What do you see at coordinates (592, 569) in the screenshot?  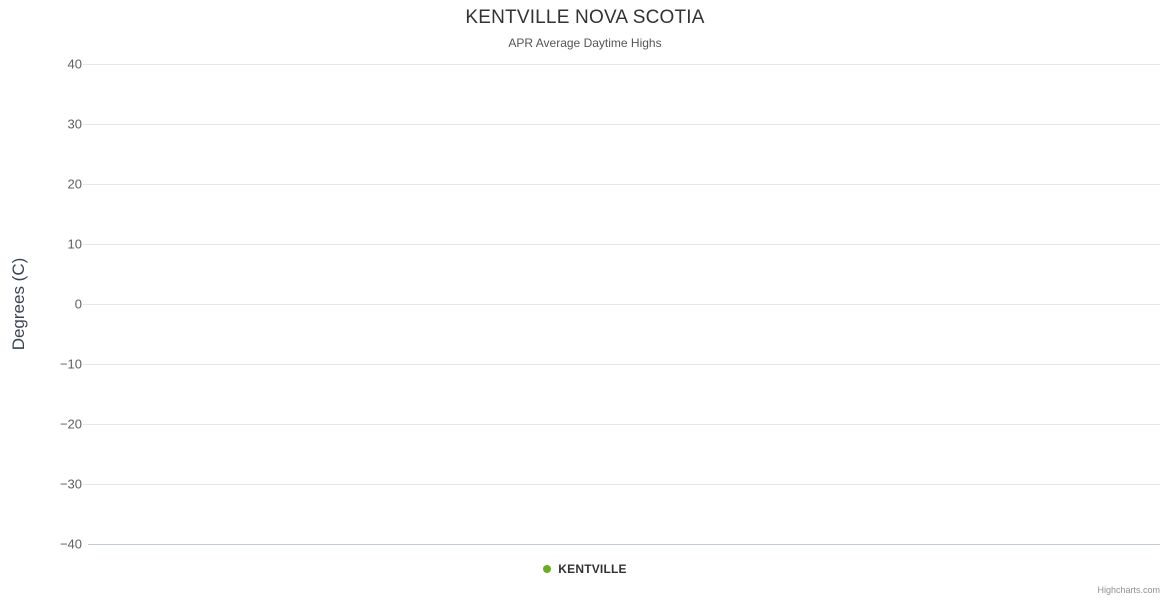 I see `legend-item-label: KENTVILLE` at bounding box center [592, 569].